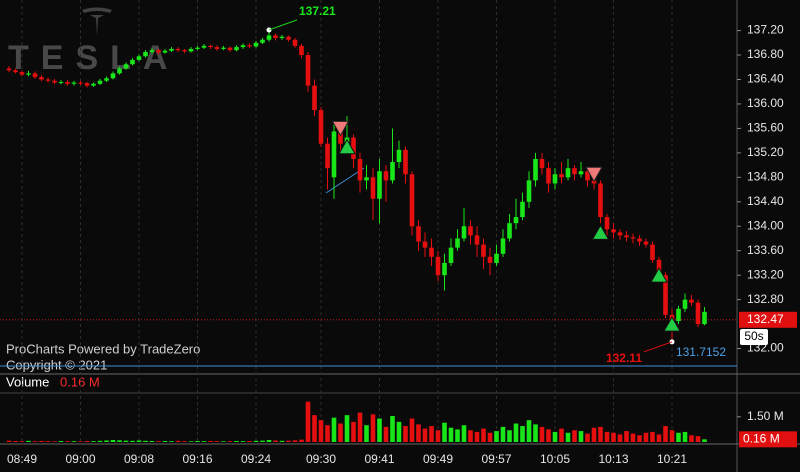 Image resolution: width=800 pixels, height=472 pixels. I want to click on x-tick-label: 10:05, so click(555, 459).